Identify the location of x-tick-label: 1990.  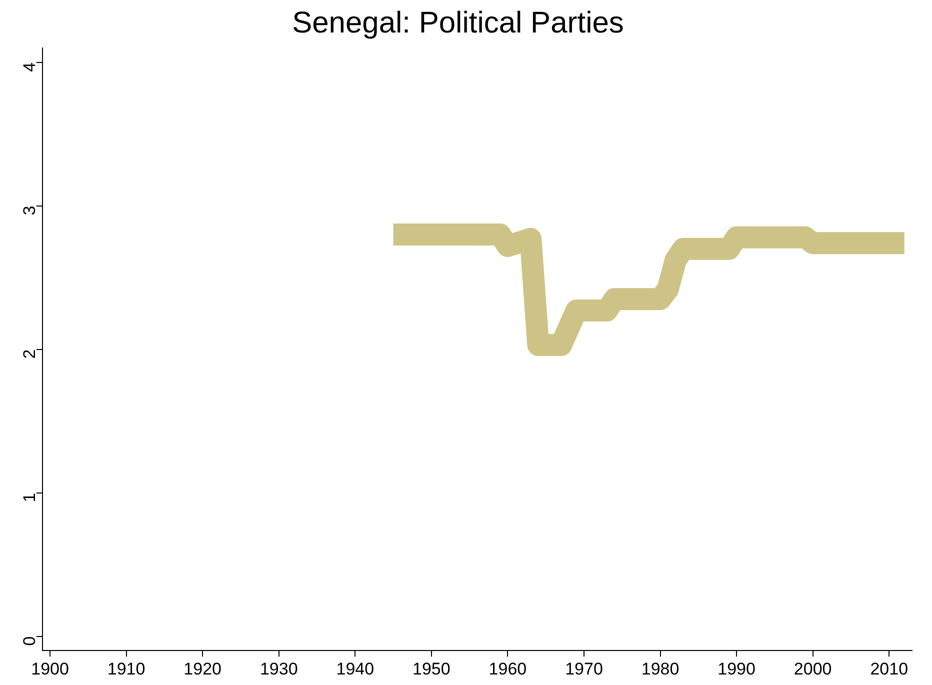
(737, 668).